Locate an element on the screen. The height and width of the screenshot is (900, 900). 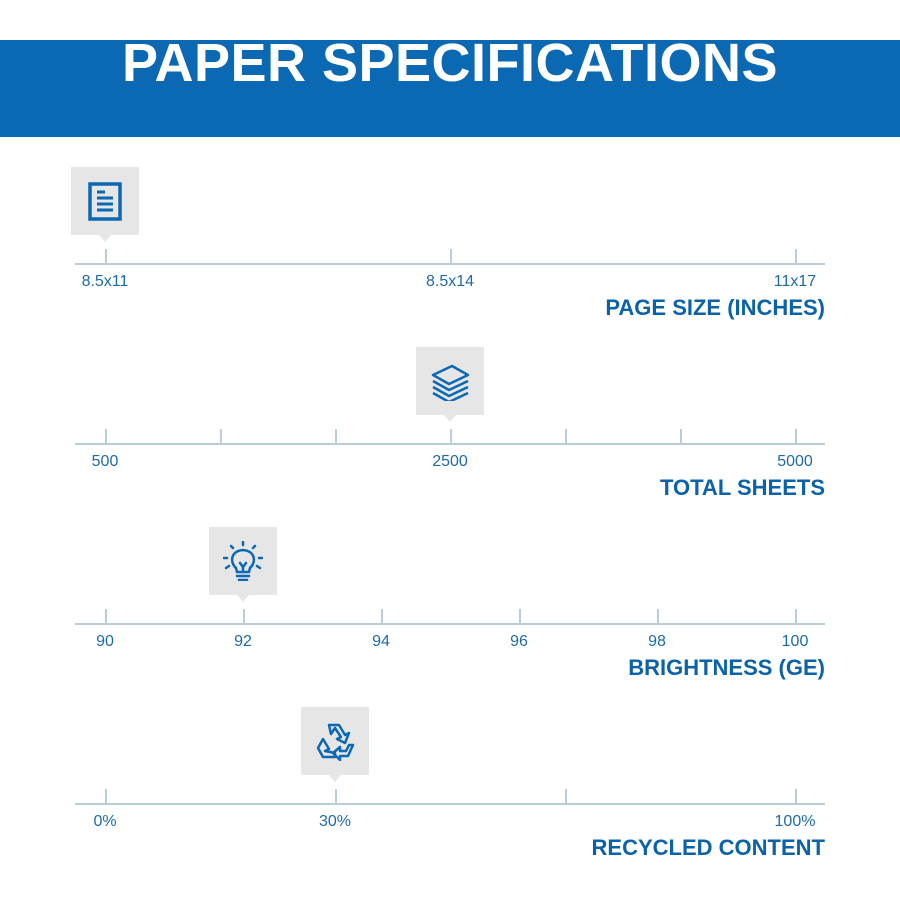
tick-label: 2500 is located at coordinates (450, 461).